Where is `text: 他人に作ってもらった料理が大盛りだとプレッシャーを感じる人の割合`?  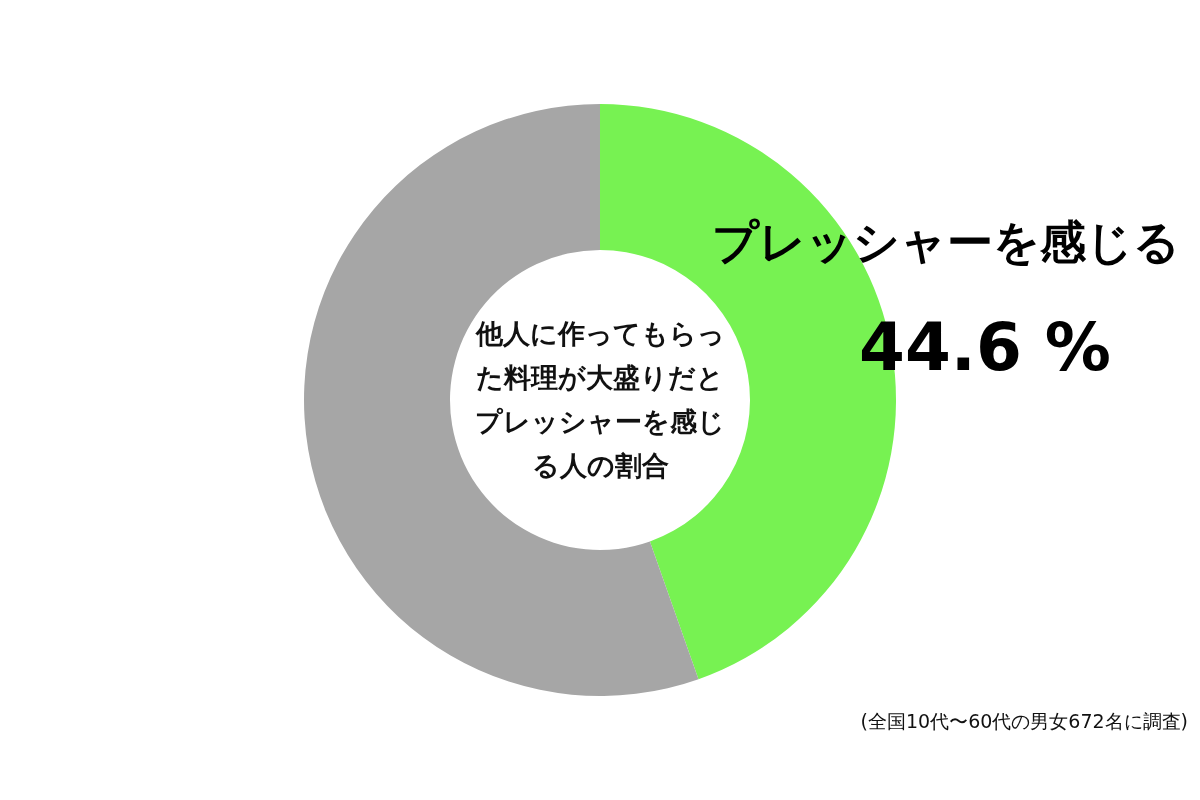 text: 他人に作ってもらった料理が大盛りだとプレッシャーを感じる人の割合 is located at coordinates (600, 400).